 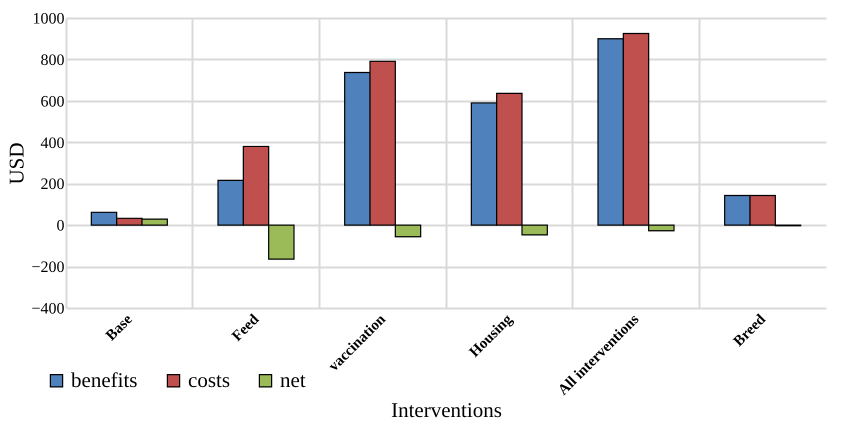 I want to click on legend-label: net, so click(x=293, y=380).